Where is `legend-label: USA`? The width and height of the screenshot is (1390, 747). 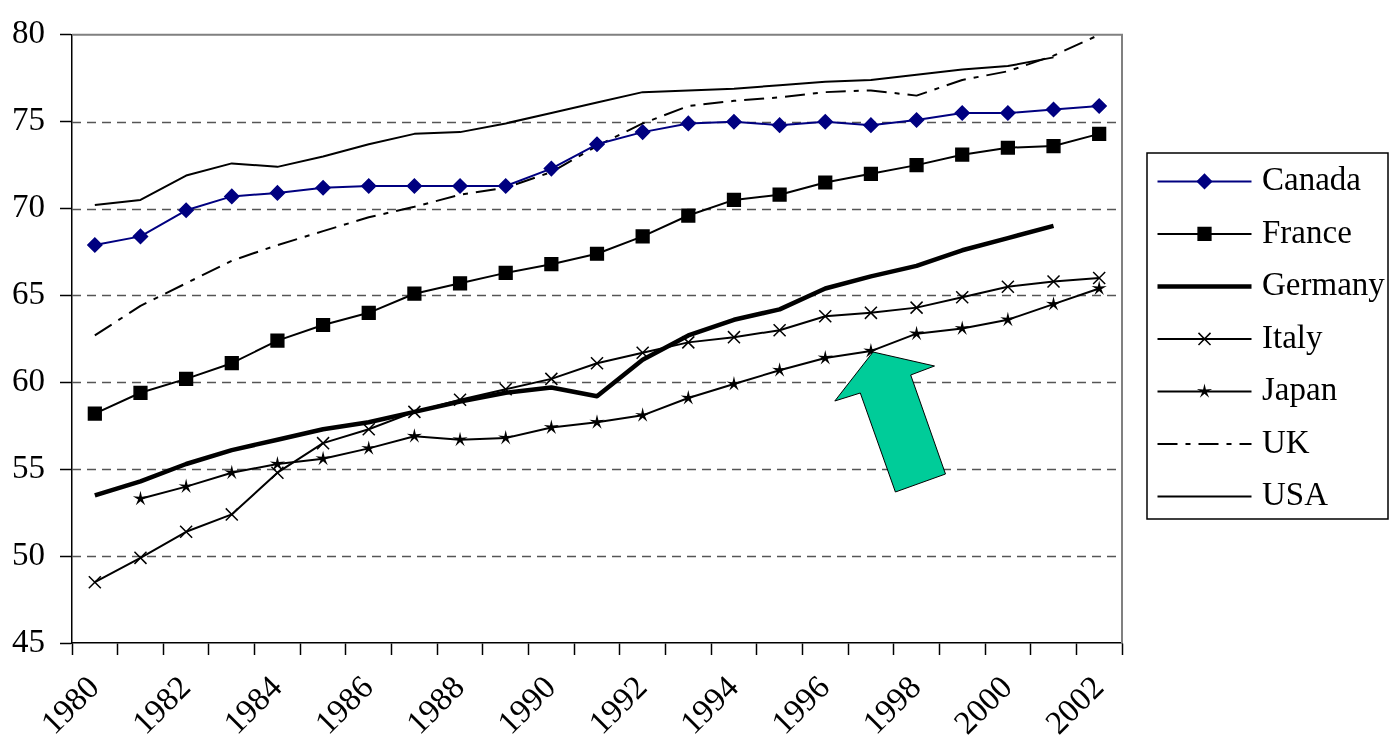 legend-label: USA is located at coordinates (1295, 494).